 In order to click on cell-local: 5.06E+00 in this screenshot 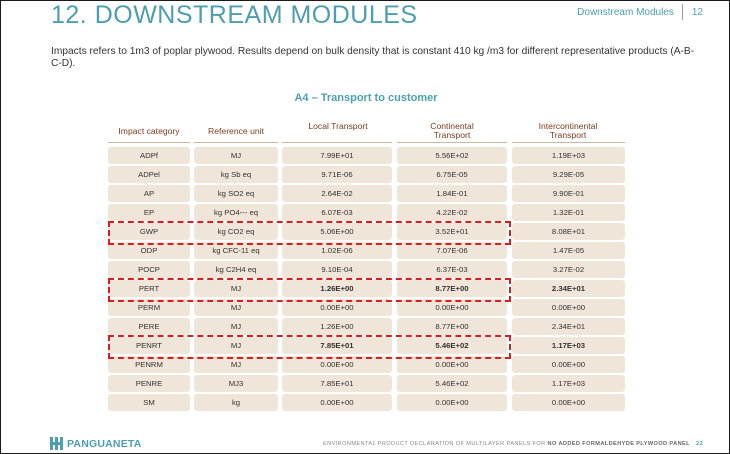, I will do `click(337, 231)`.